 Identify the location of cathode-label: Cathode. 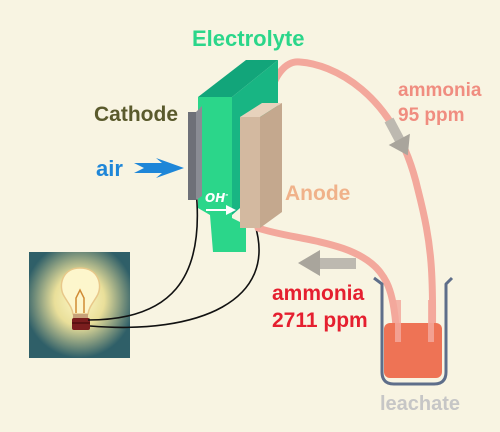
(136, 114).